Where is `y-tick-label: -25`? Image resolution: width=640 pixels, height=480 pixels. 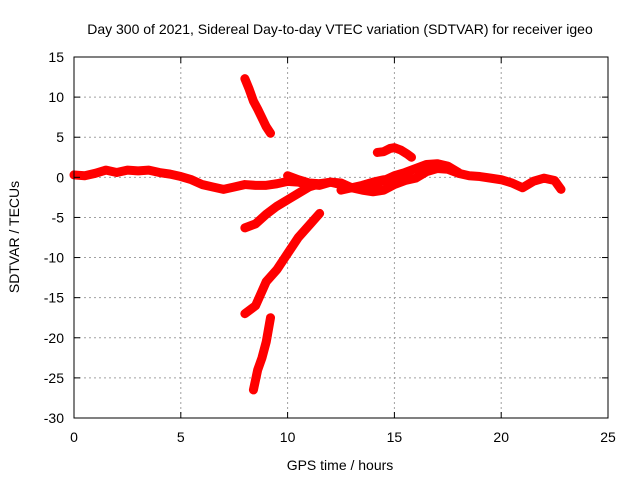
y-tick-label: -25 is located at coordinates (54, 378).